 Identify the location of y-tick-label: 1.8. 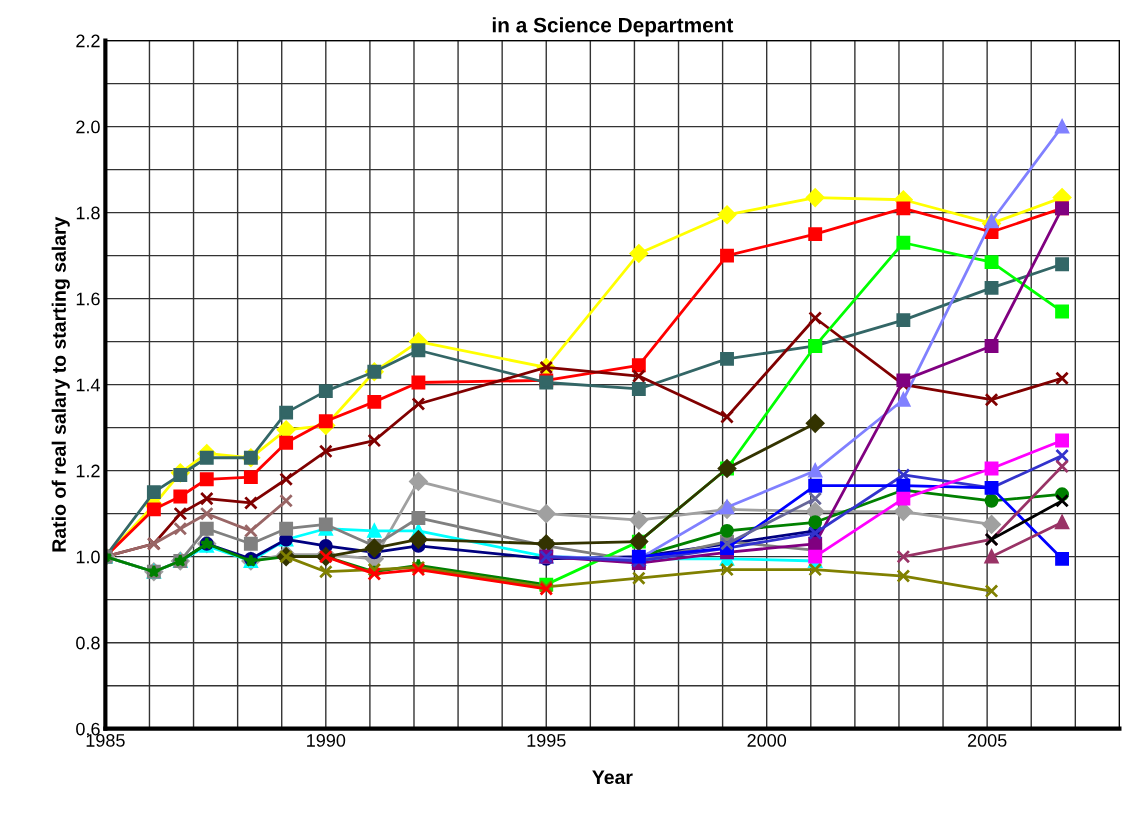
(88, 213).